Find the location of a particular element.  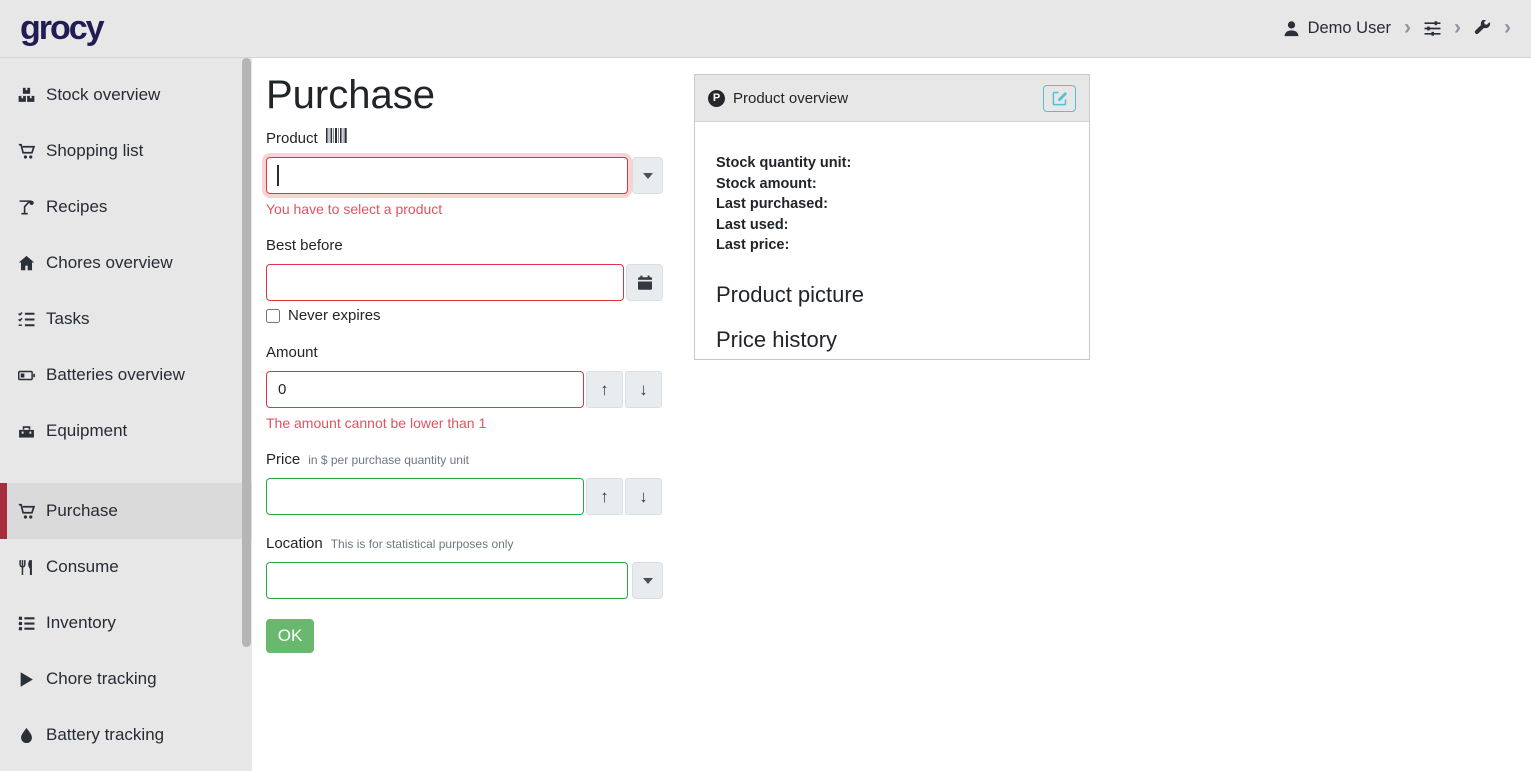

best-before-group: Best before Never expires is located at coordinates (466, 280).